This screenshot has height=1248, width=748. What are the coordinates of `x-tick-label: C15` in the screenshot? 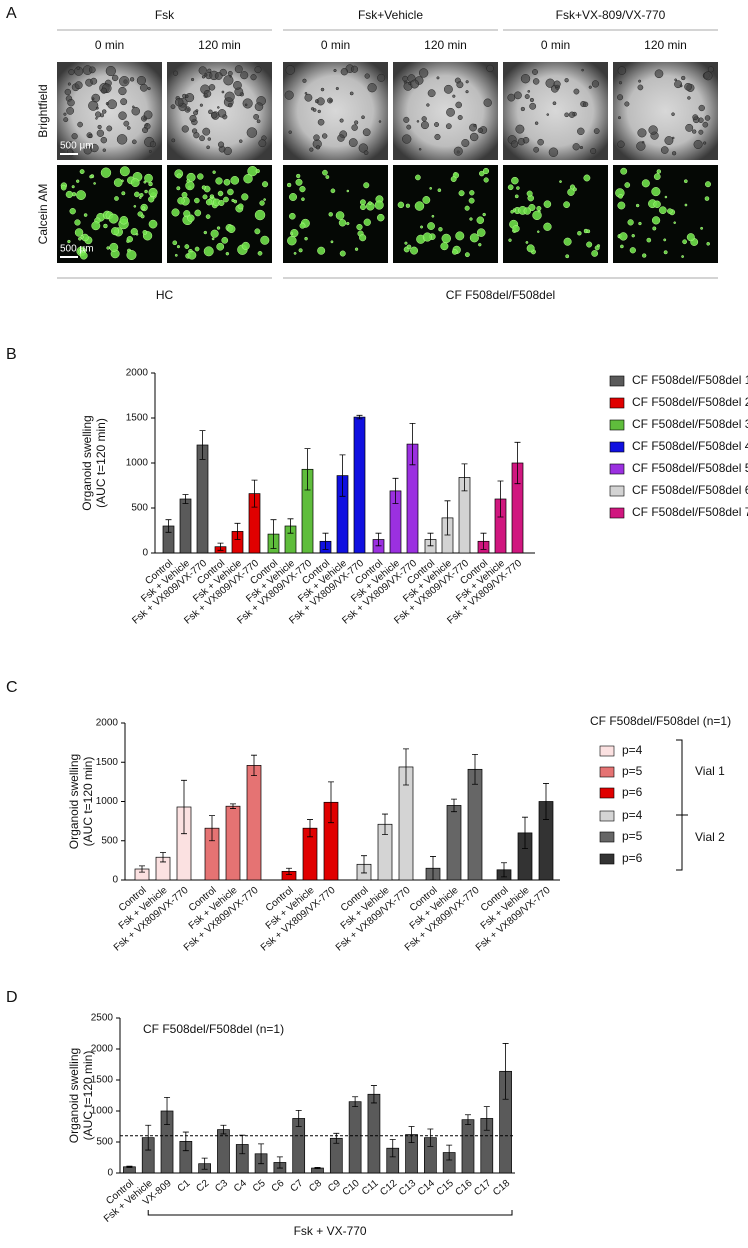 It's located at (445, 1188).